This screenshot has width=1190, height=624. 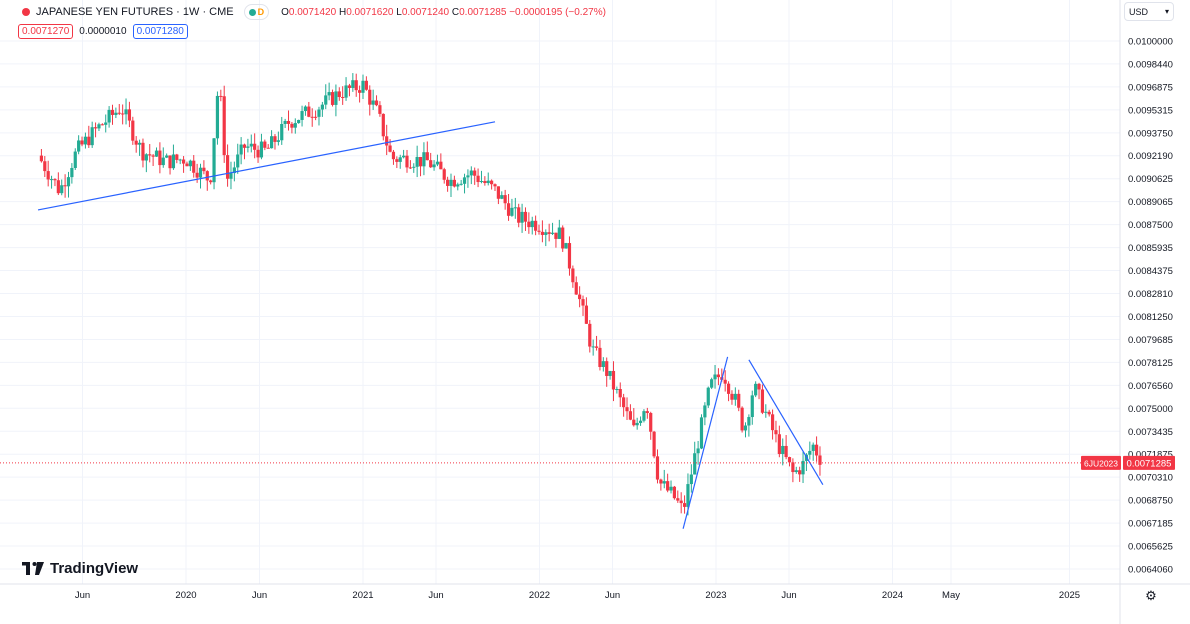 What do you see at coordinates (256, 12) in the screenshot?
I see `market-status-badge: D` at bounding box center [256, 12].